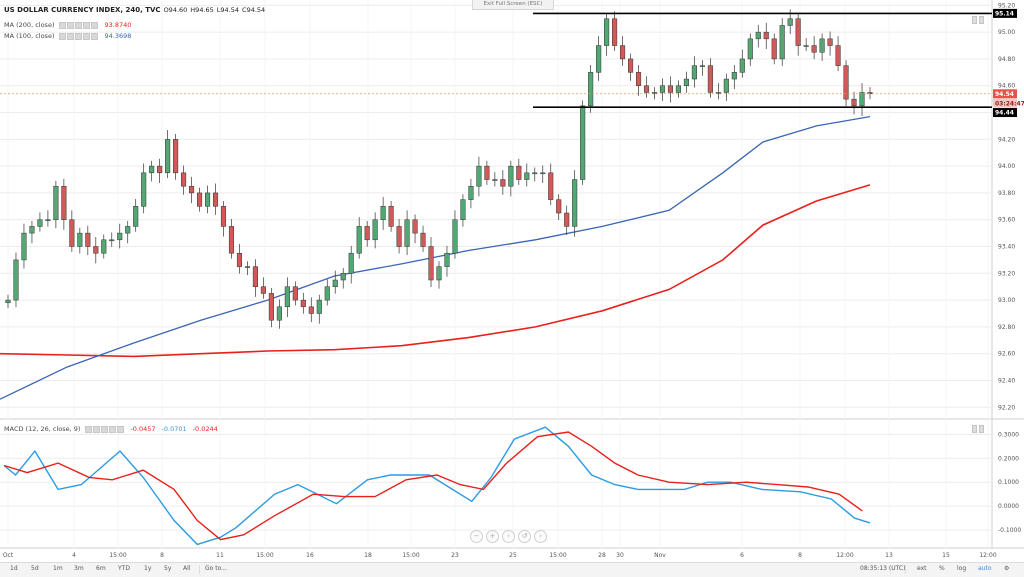 Image resolution: width=1024 pixels, height=577 pixels. What do you see at coordinates (508, 536) in the screenshot?
I see `nav-back-icon: ‹` at bounding box center [508, 536].